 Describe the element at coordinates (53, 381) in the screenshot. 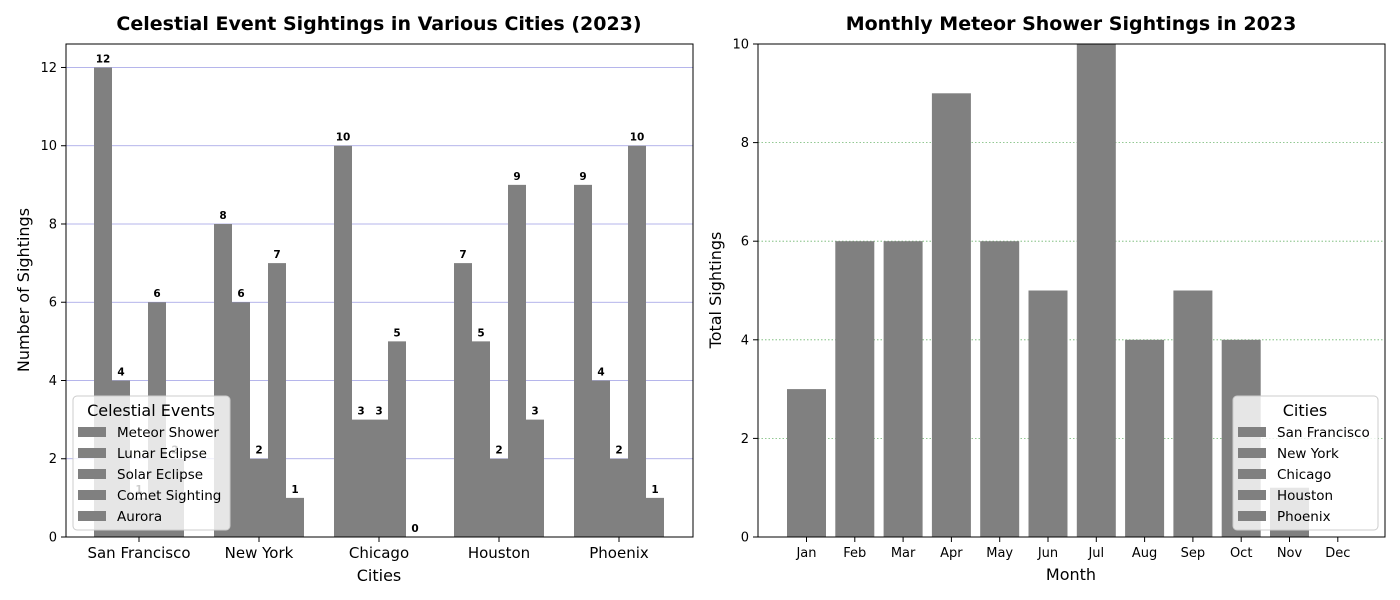

I see `chart1-y-tick-label: 4` at that location.